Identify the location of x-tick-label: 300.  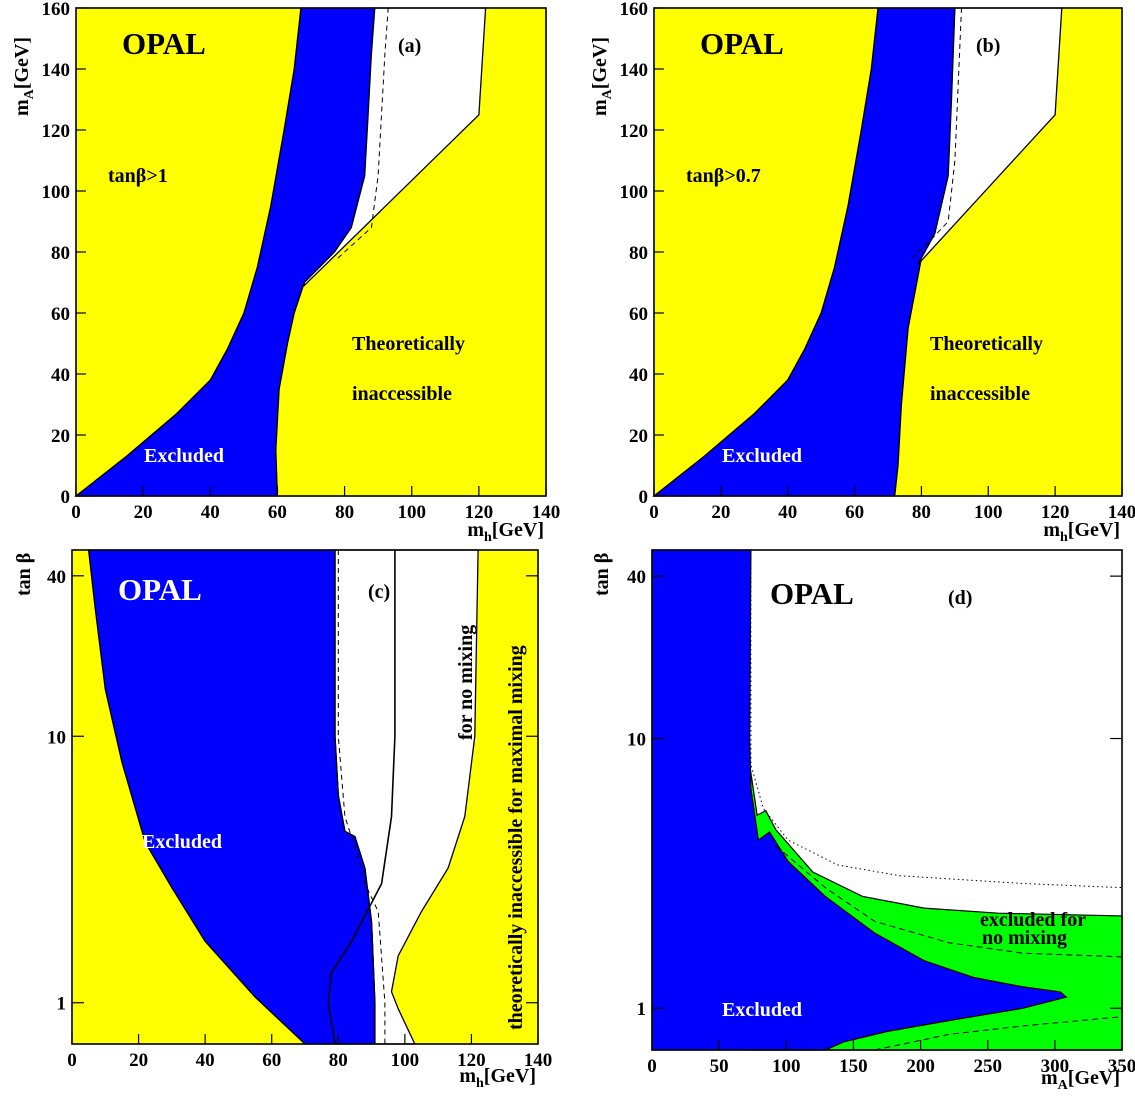
(1055, 1066).